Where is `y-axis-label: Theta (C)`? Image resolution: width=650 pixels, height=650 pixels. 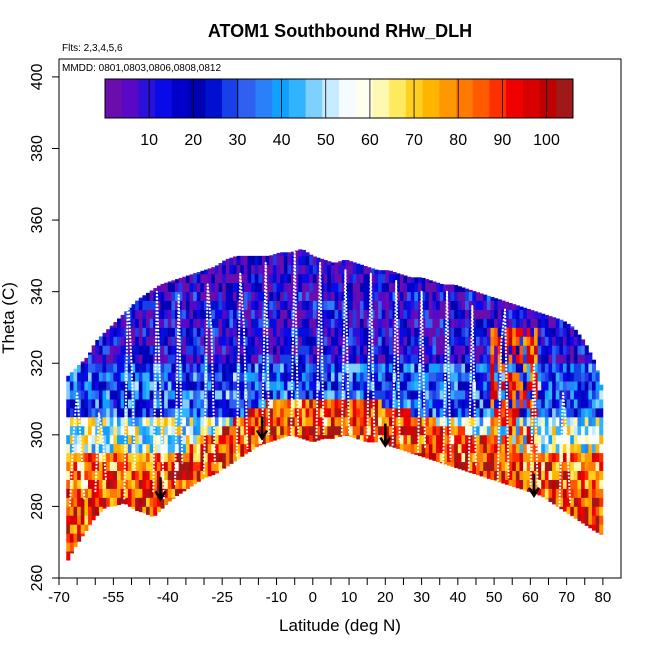 y-axis-label: Theta (C) is located at coordinates (9, 318).